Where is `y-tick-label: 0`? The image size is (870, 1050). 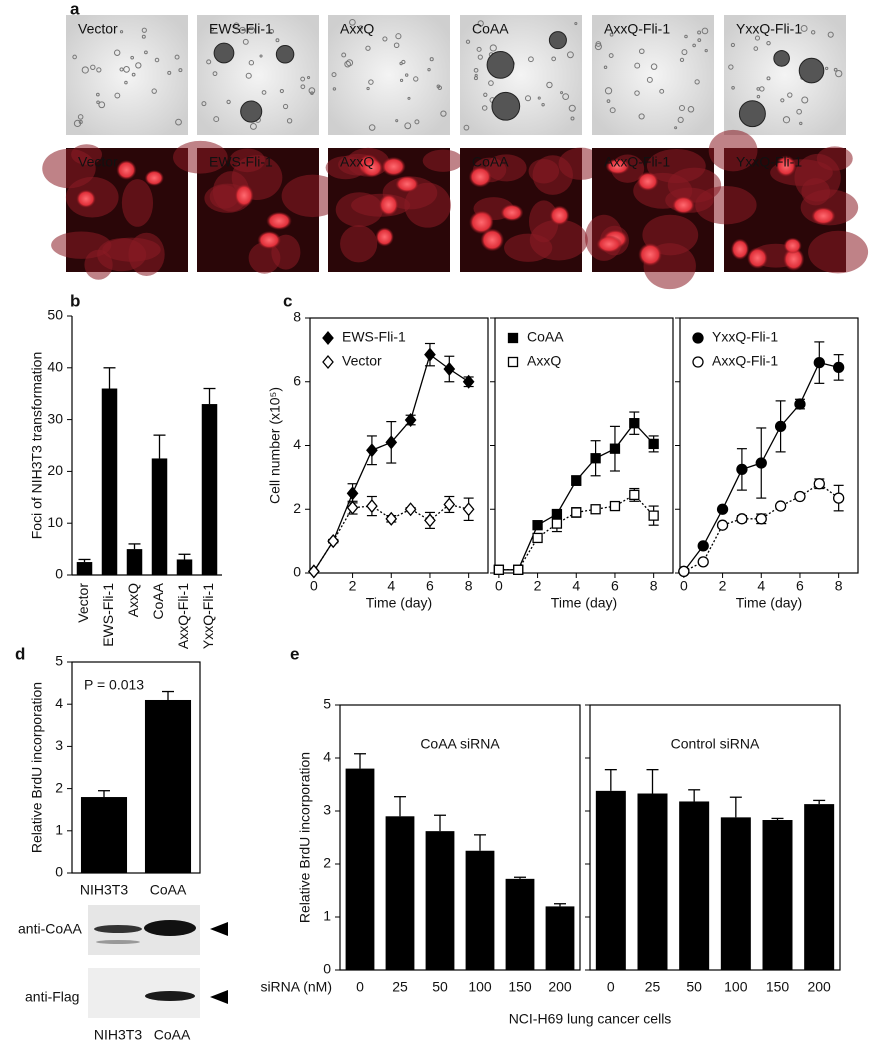 y-tick-label: 0 is located at coordinates (327, 969).